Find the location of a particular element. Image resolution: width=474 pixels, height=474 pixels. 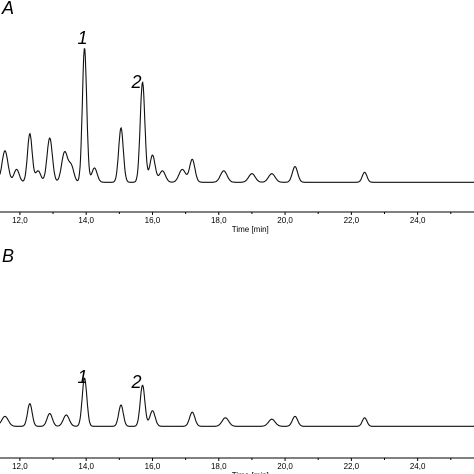

panel-label: B is located at coordinates (8, 256).